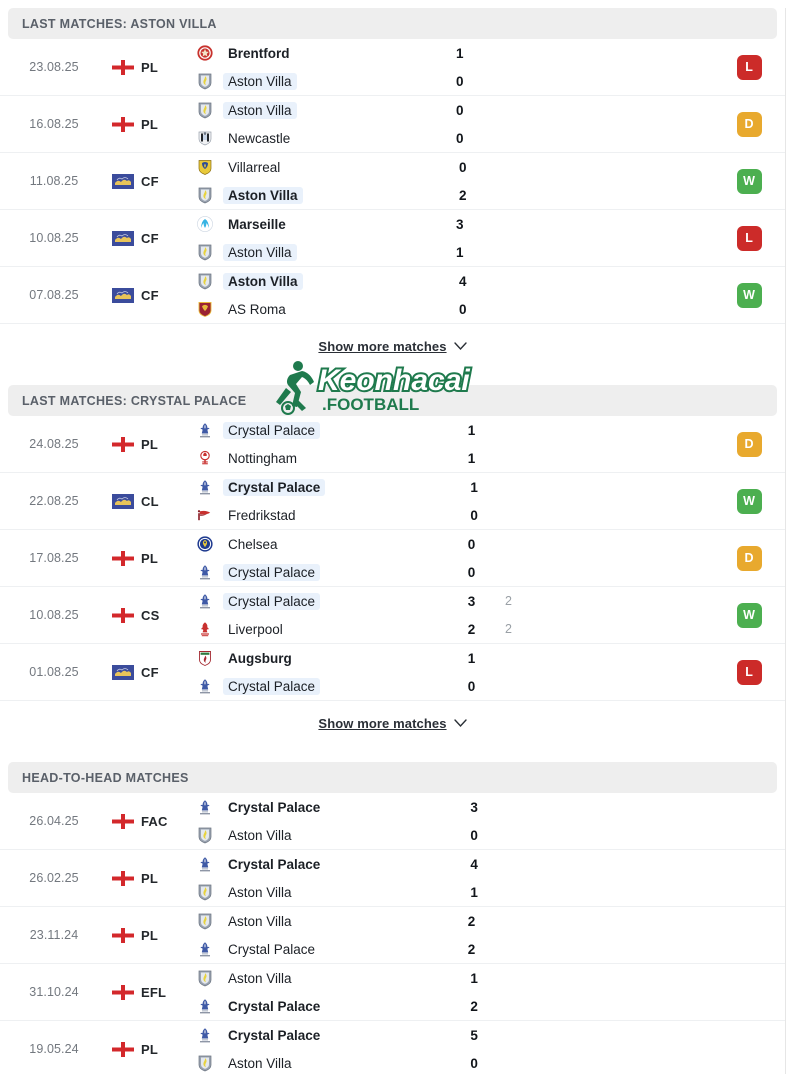  What do you see at coordinates (326, 658) in the screenshot?
I see `team-line-home: Augsburg` at bounding box center [326, 658].